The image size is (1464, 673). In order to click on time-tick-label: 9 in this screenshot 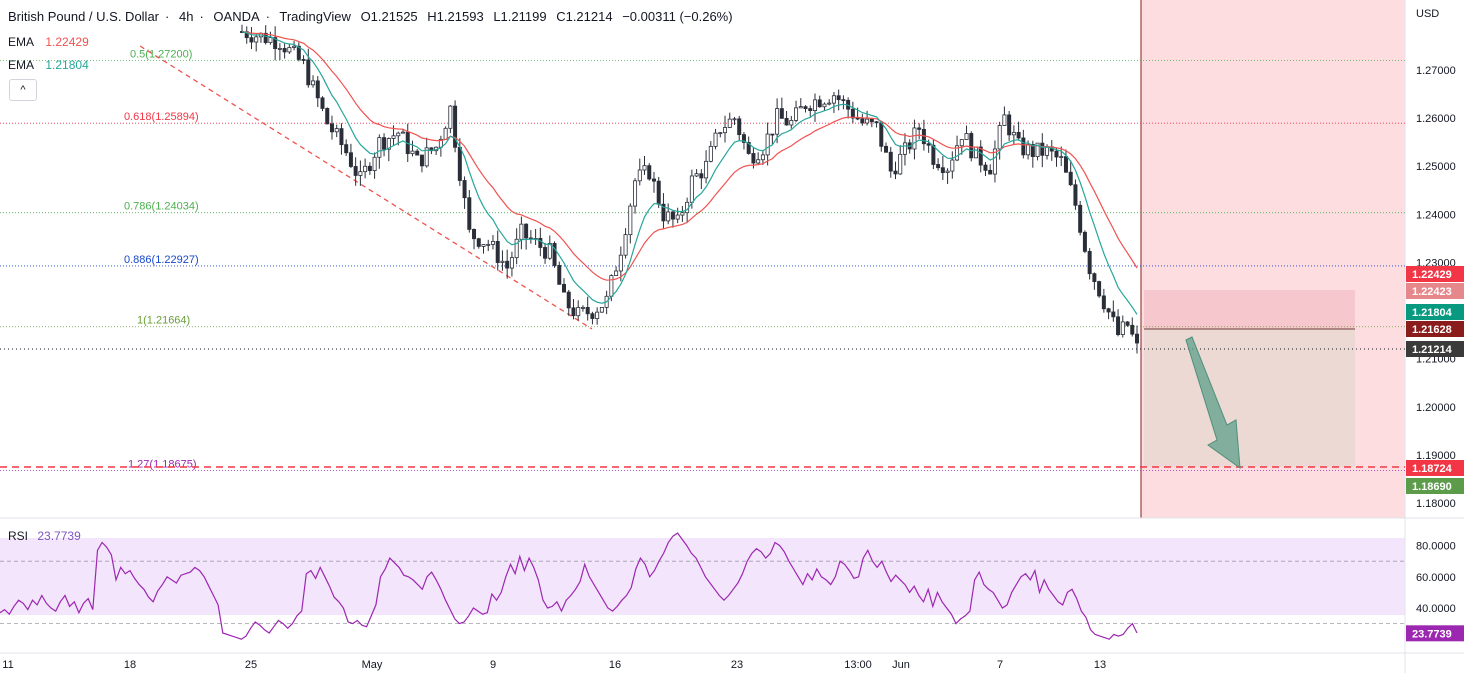, I will do `click(493, 665)`.